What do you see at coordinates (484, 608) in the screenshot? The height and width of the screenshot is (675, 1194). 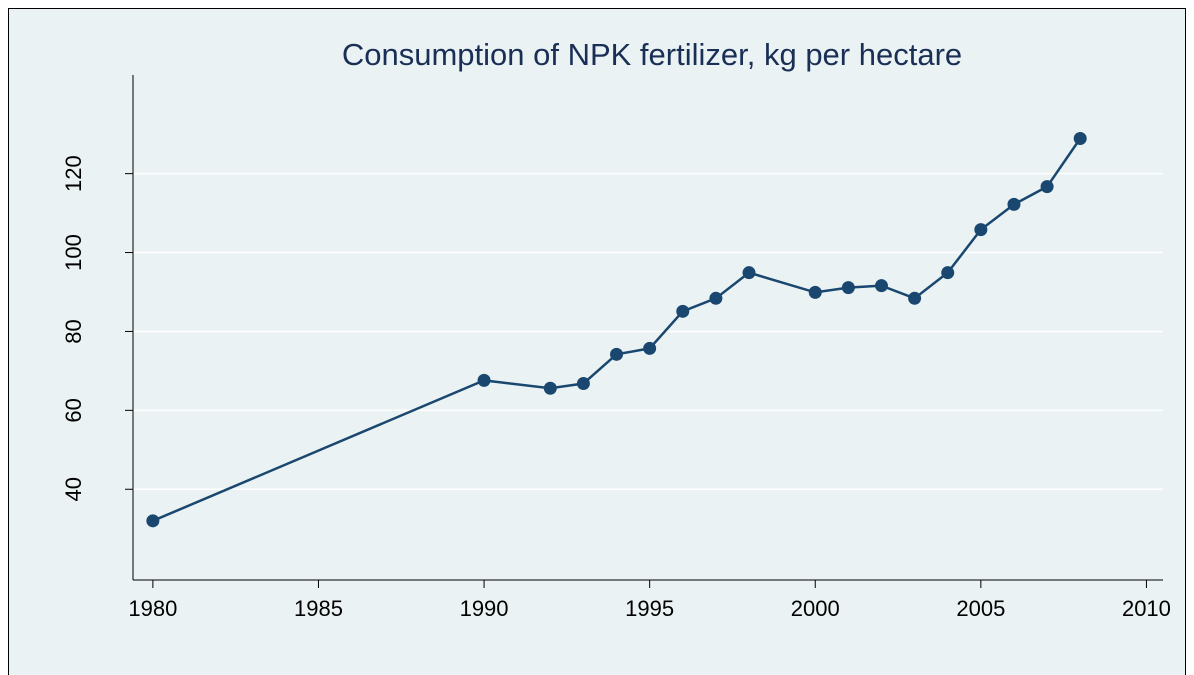 I see `x-tick-label: 1990` at bounding box center [484, 608].